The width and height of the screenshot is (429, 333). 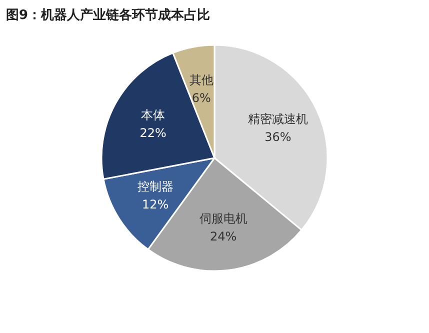 What do you see at coordinates (155, 187) in the screenshot?
I see `slice-label: 控制器` at bounding box center [155, 187].